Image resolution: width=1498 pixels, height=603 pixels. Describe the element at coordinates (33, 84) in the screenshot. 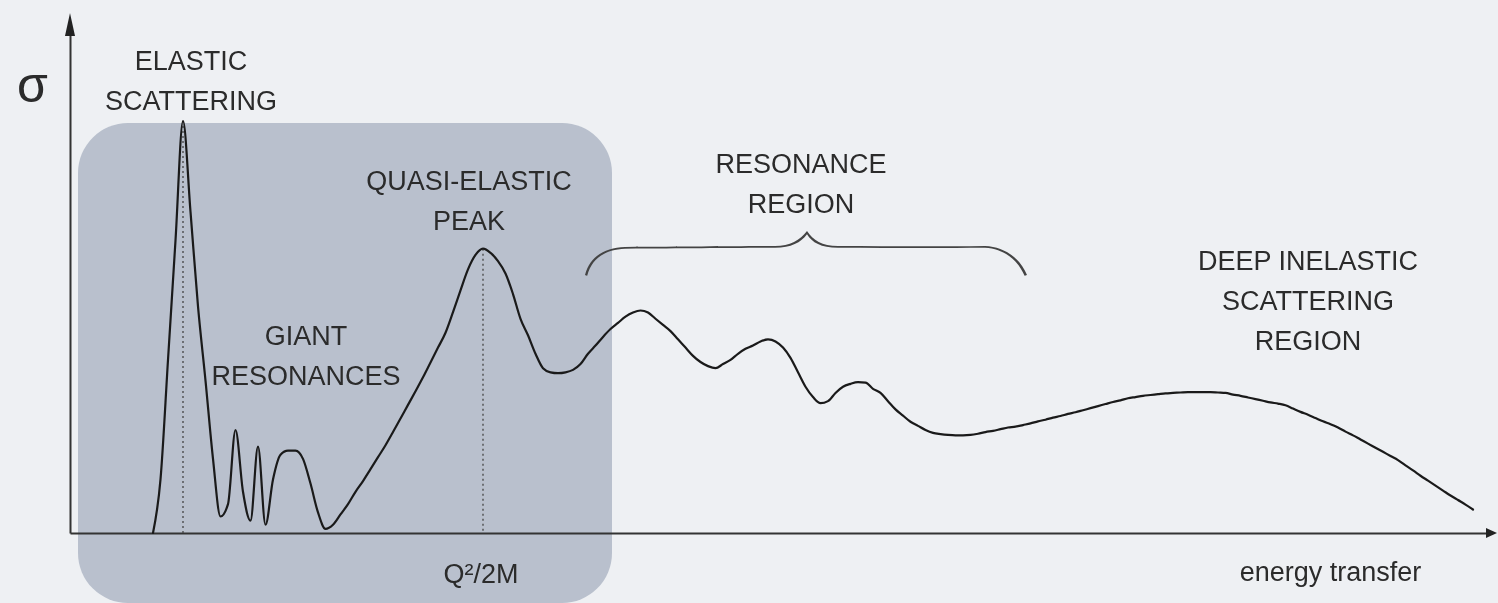

I see `y-axis-title: σ` at that location.